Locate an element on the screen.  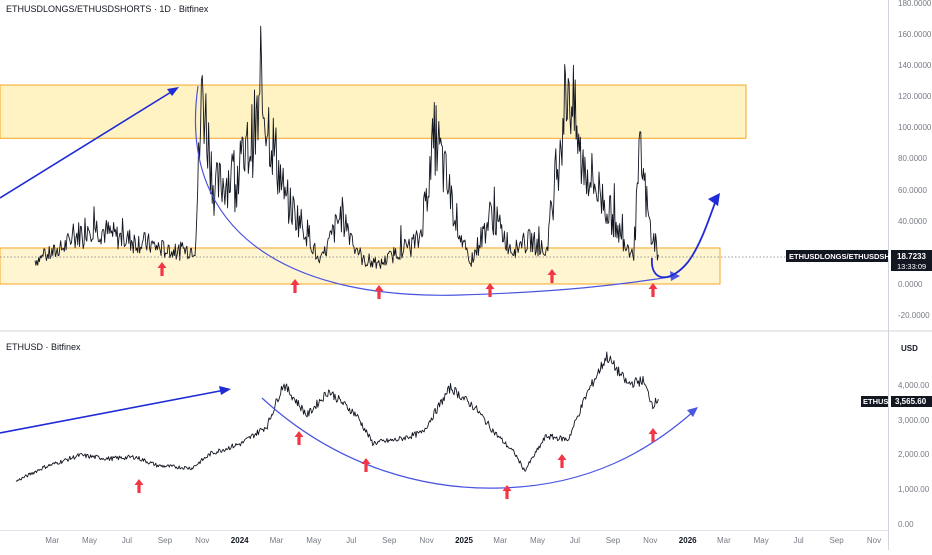
y-tick-label: 120.0000 is located at coordinates (915, 96).